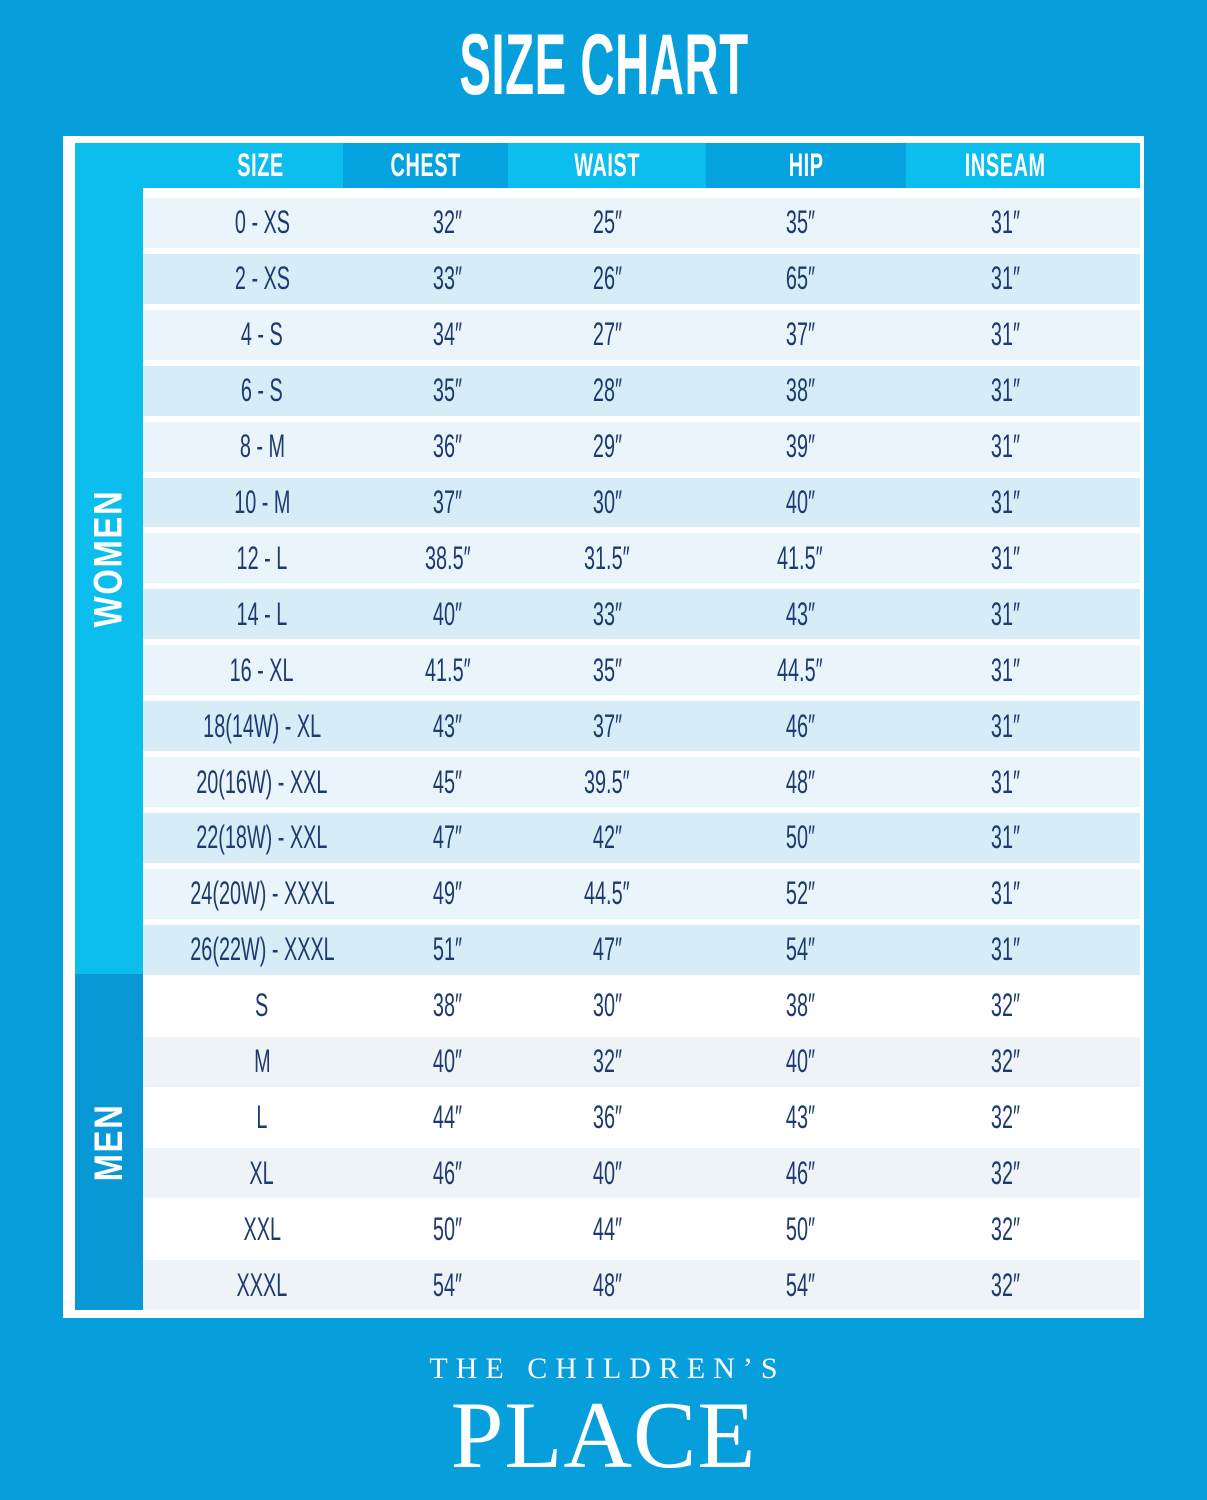  Describe the element at coordinates (262, 781) in the screenshot. I see `cell-size-value: 20(16W) - XXL` at that location.